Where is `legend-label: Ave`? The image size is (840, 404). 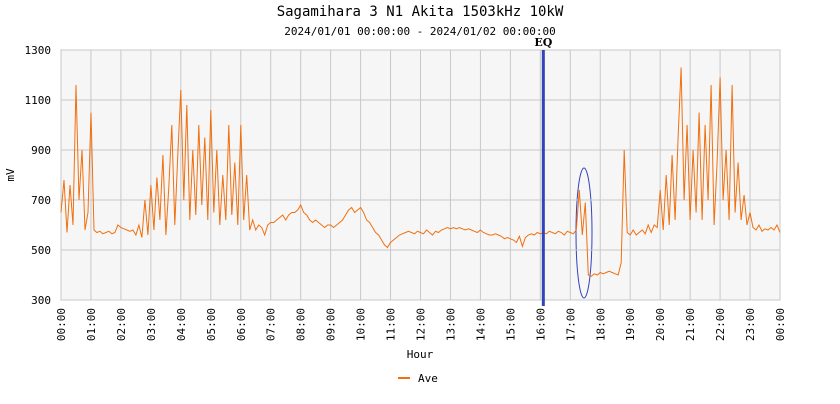 legend-label: Ave is located at coordinates (428, 378).